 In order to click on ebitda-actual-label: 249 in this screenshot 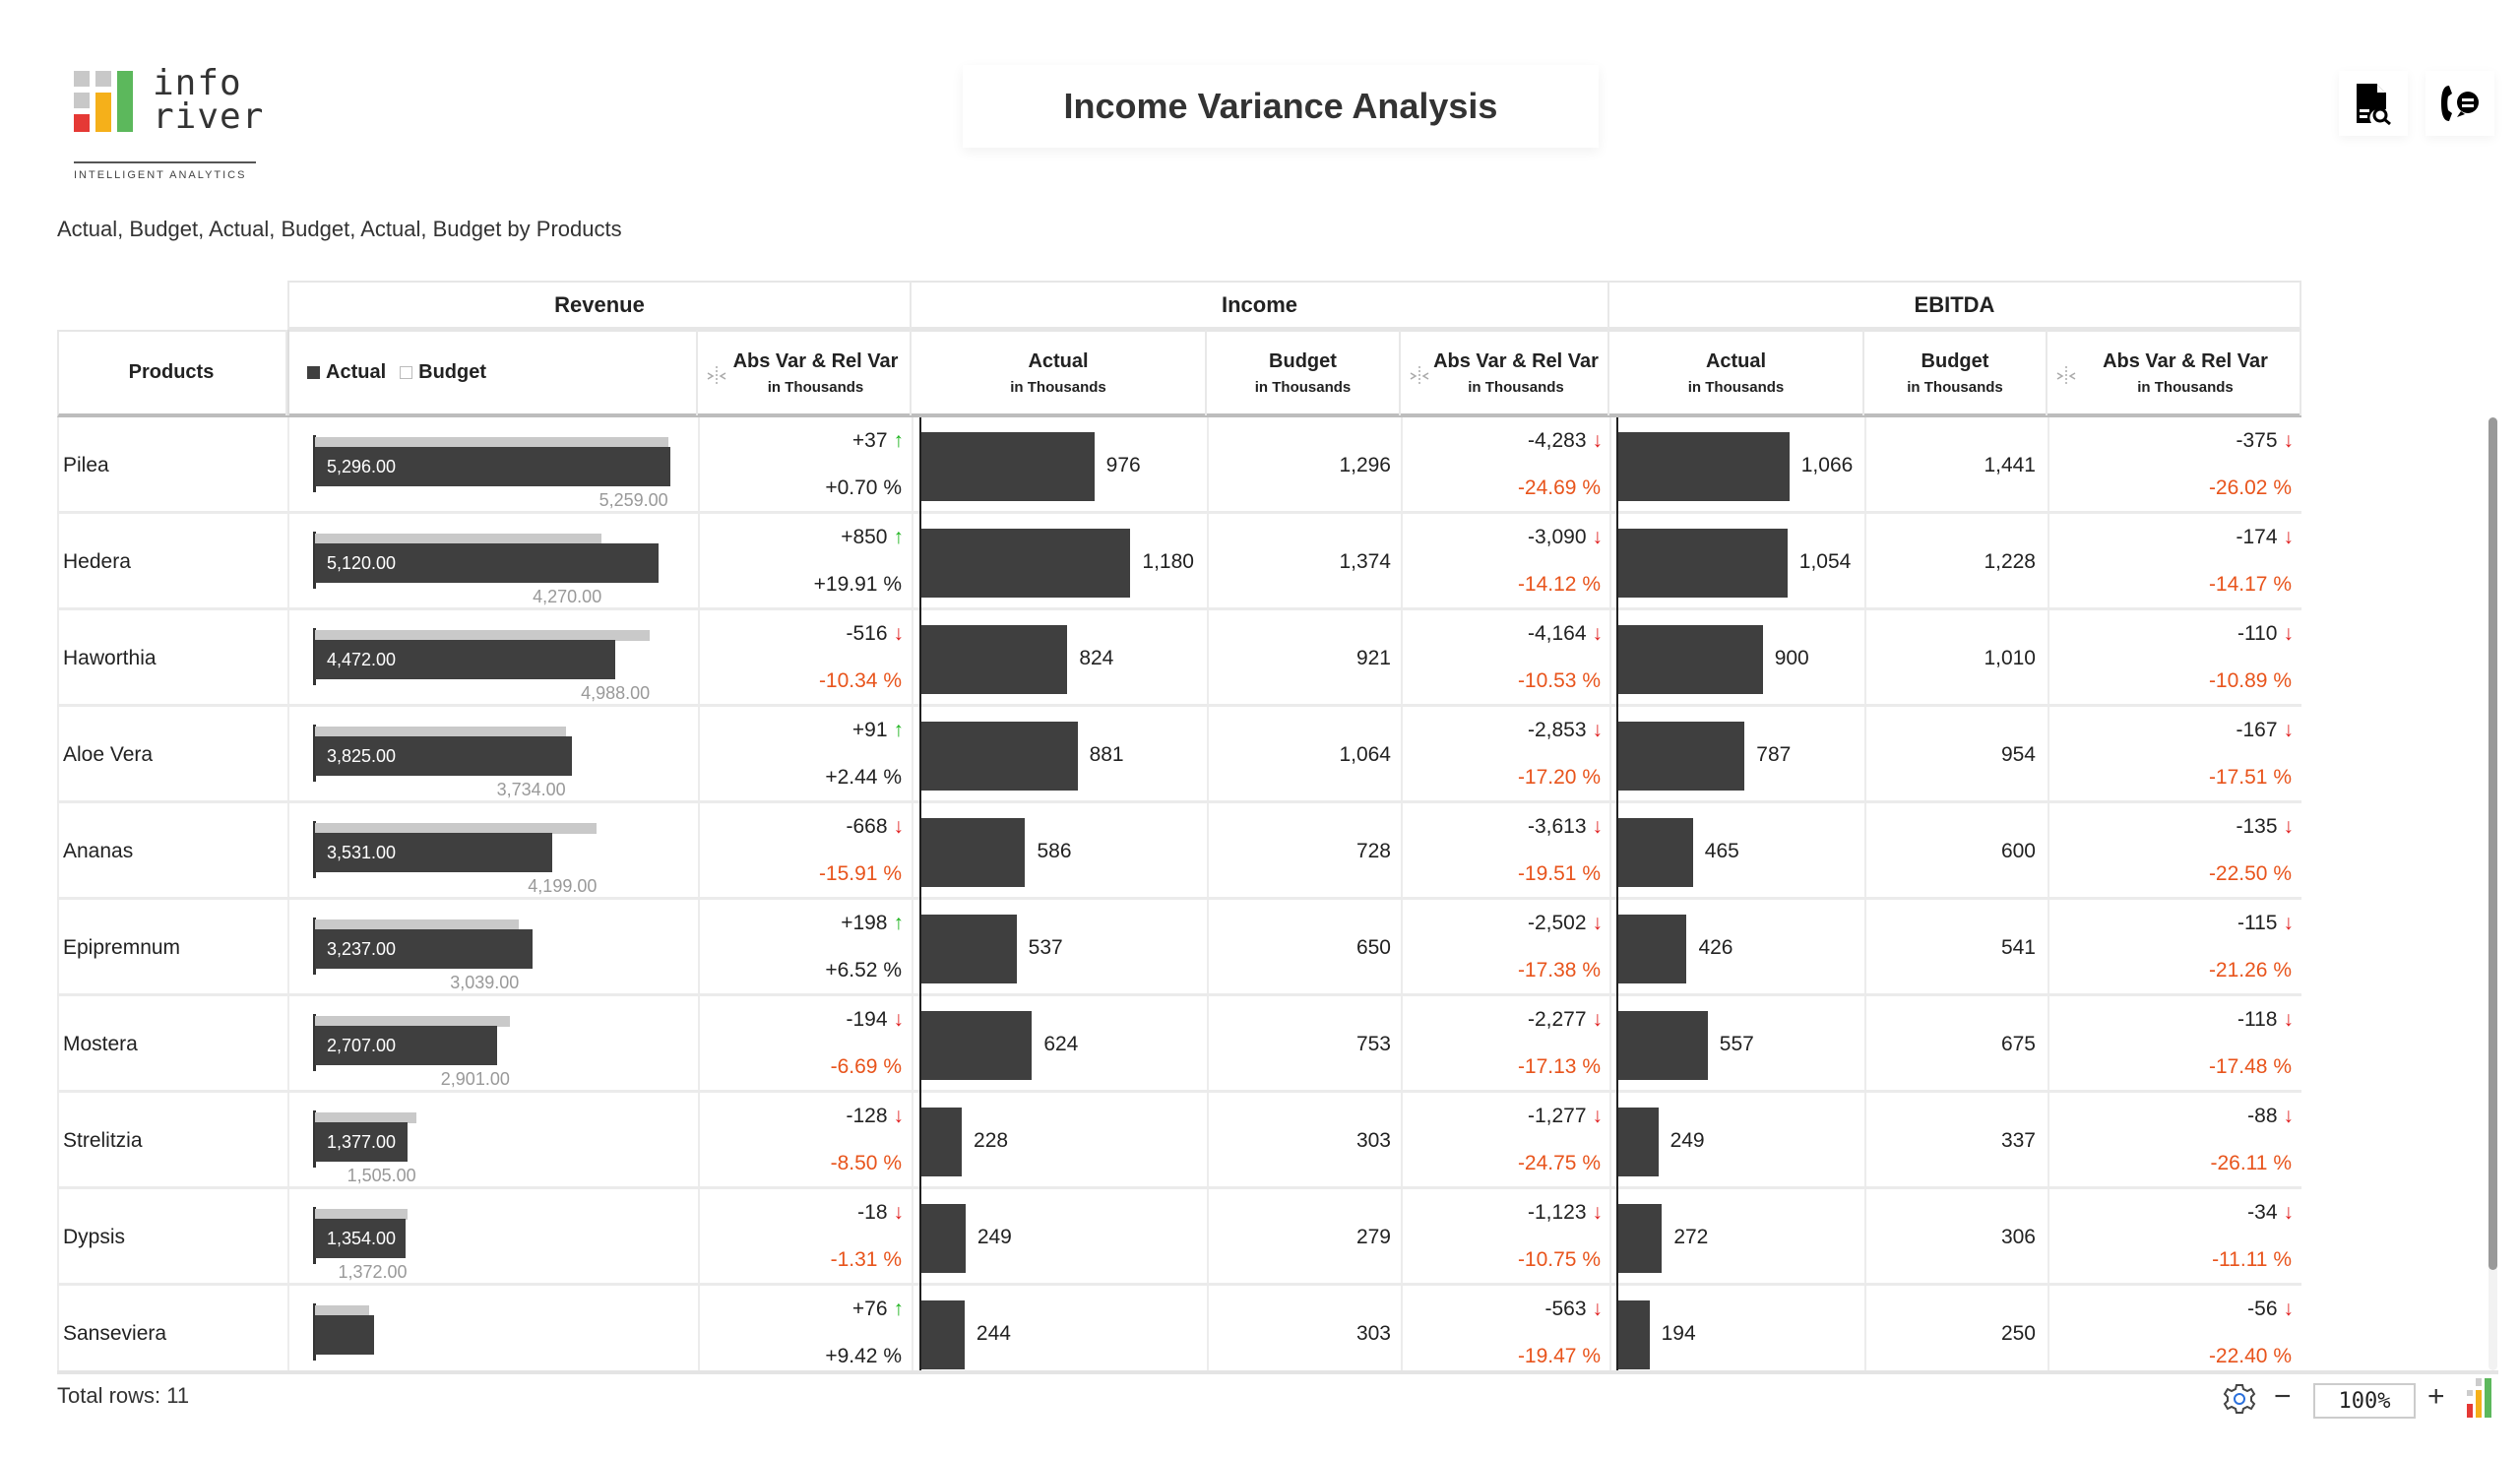, I will do `click(1687, 1140)`.